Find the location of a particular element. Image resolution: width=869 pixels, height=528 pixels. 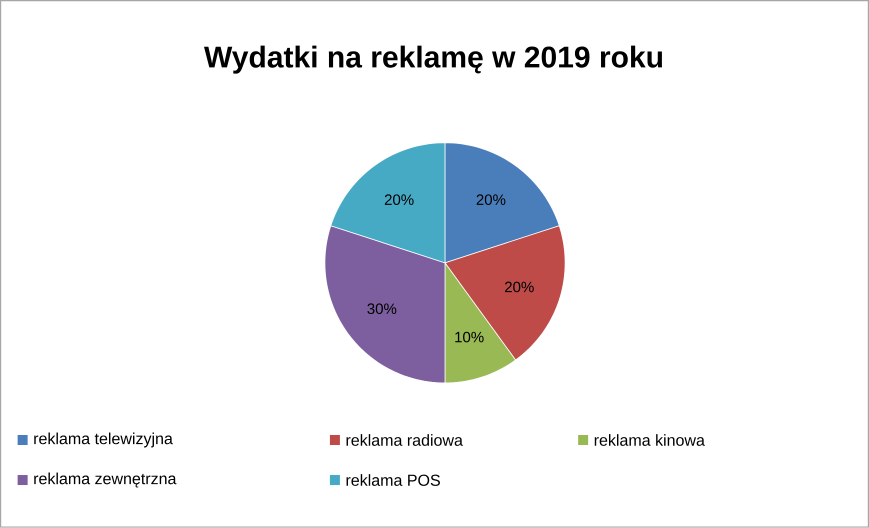

legend-label: reklama telewizyjna is located at coordinates (103, 440).